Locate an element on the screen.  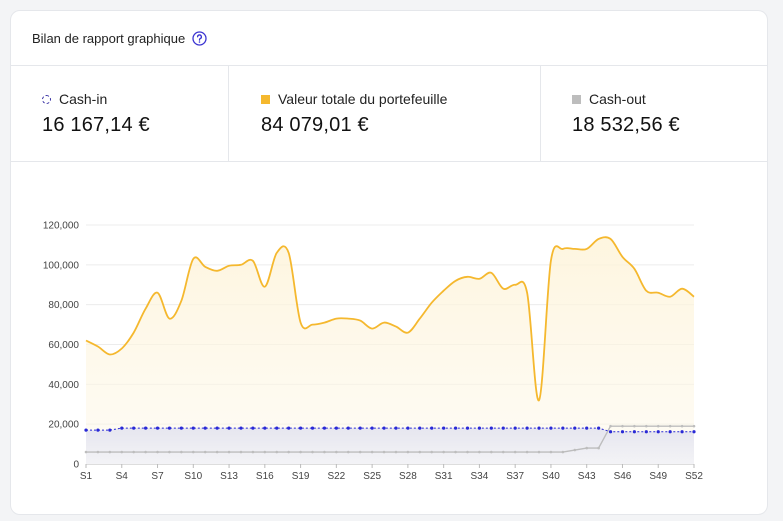
x-tick-label: S16 is located at coordinates (265, 476).